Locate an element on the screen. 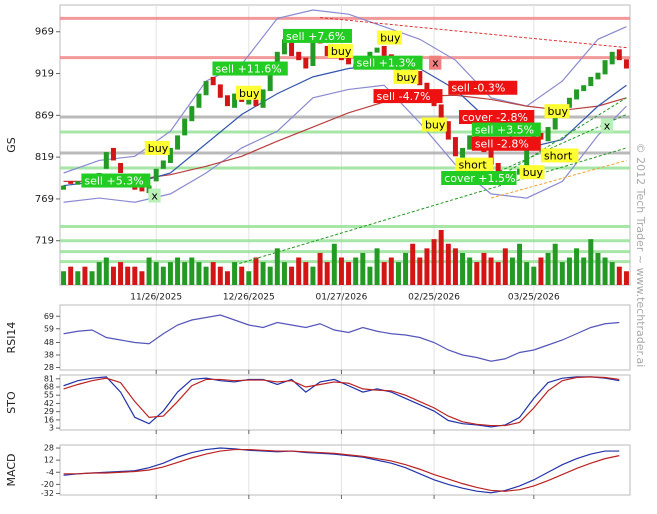 Image resolution: width=657 pixels, height=514 pixels. y-tick-label: 969 is located at coordinates (44, 32).